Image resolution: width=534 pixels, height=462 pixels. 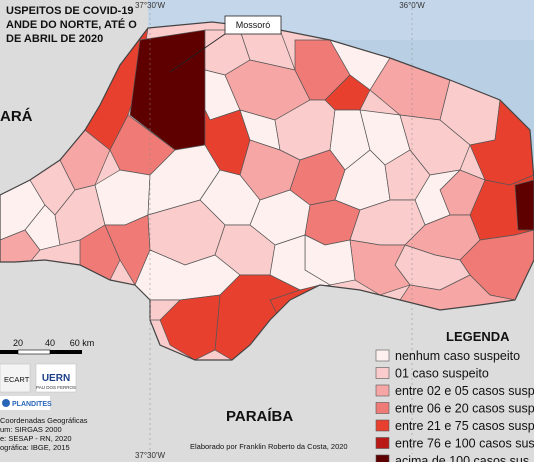 I want to click on municipality-natal, so click(x=524, y=205).